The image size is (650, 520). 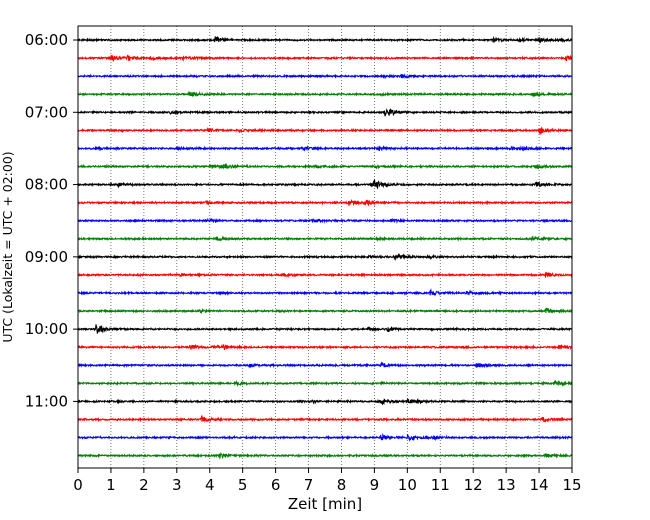 I want to click on y-tick-label: 09:00, so click(x=46, y=257).